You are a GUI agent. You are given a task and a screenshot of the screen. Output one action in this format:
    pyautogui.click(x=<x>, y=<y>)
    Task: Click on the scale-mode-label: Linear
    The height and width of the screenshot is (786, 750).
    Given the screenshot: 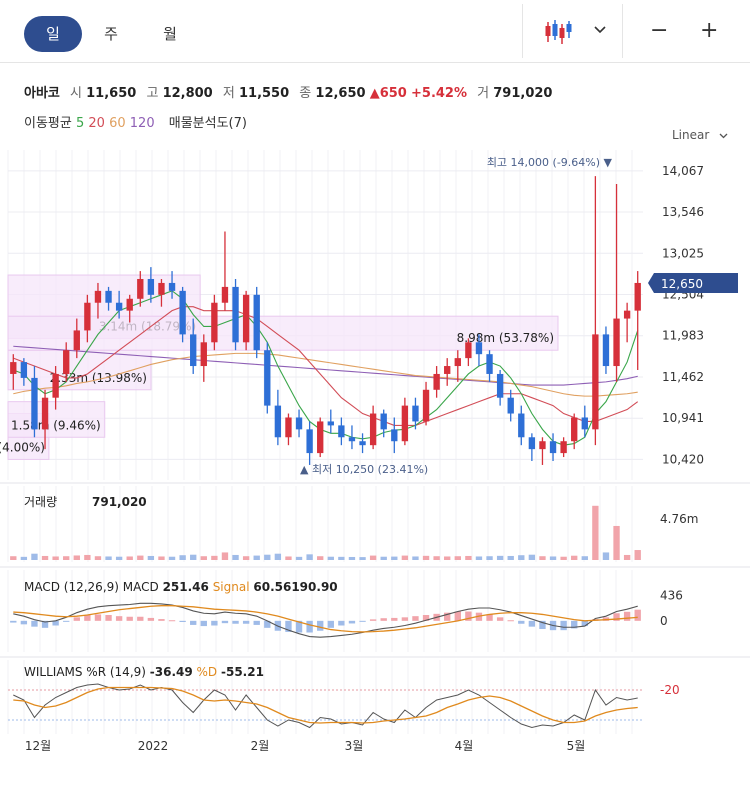 What is the action you would take?
    pyautogui.click(x=691, y=135)
    